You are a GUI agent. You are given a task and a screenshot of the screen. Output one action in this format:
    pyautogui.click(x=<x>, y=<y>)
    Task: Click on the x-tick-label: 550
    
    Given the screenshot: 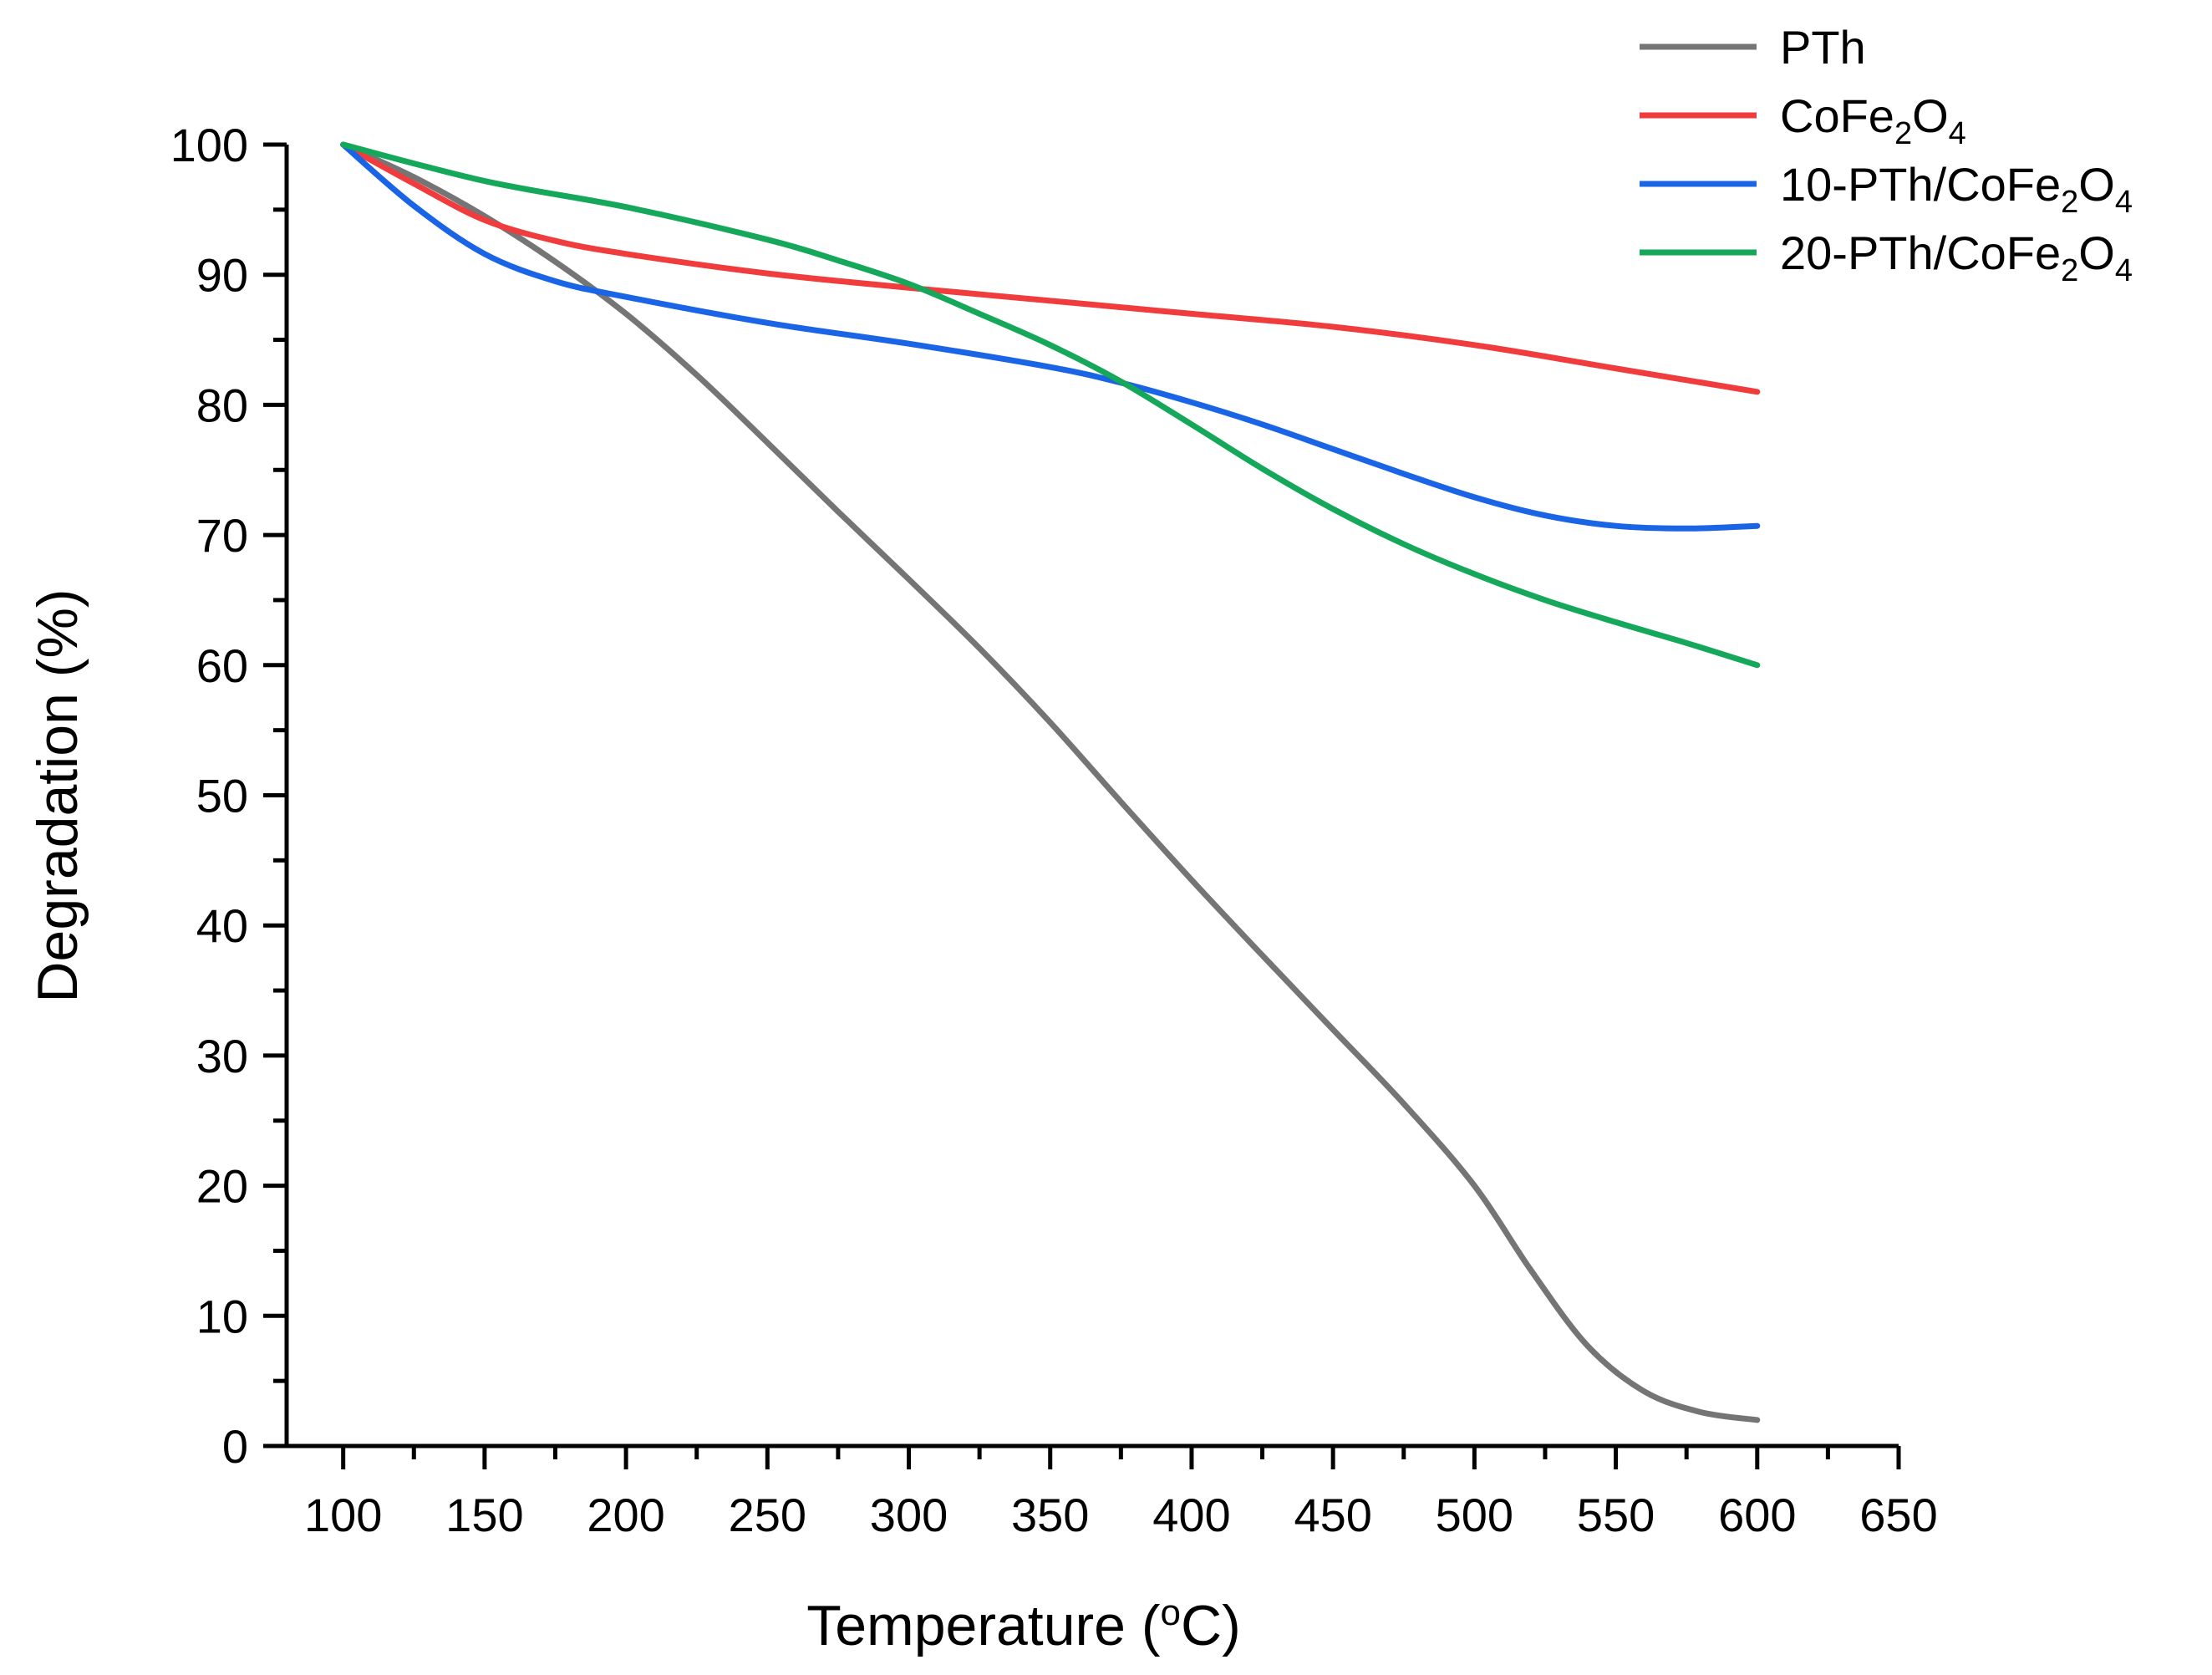 What is the action you would take?
    pyautogui.click(x=1616, y=1515)
    